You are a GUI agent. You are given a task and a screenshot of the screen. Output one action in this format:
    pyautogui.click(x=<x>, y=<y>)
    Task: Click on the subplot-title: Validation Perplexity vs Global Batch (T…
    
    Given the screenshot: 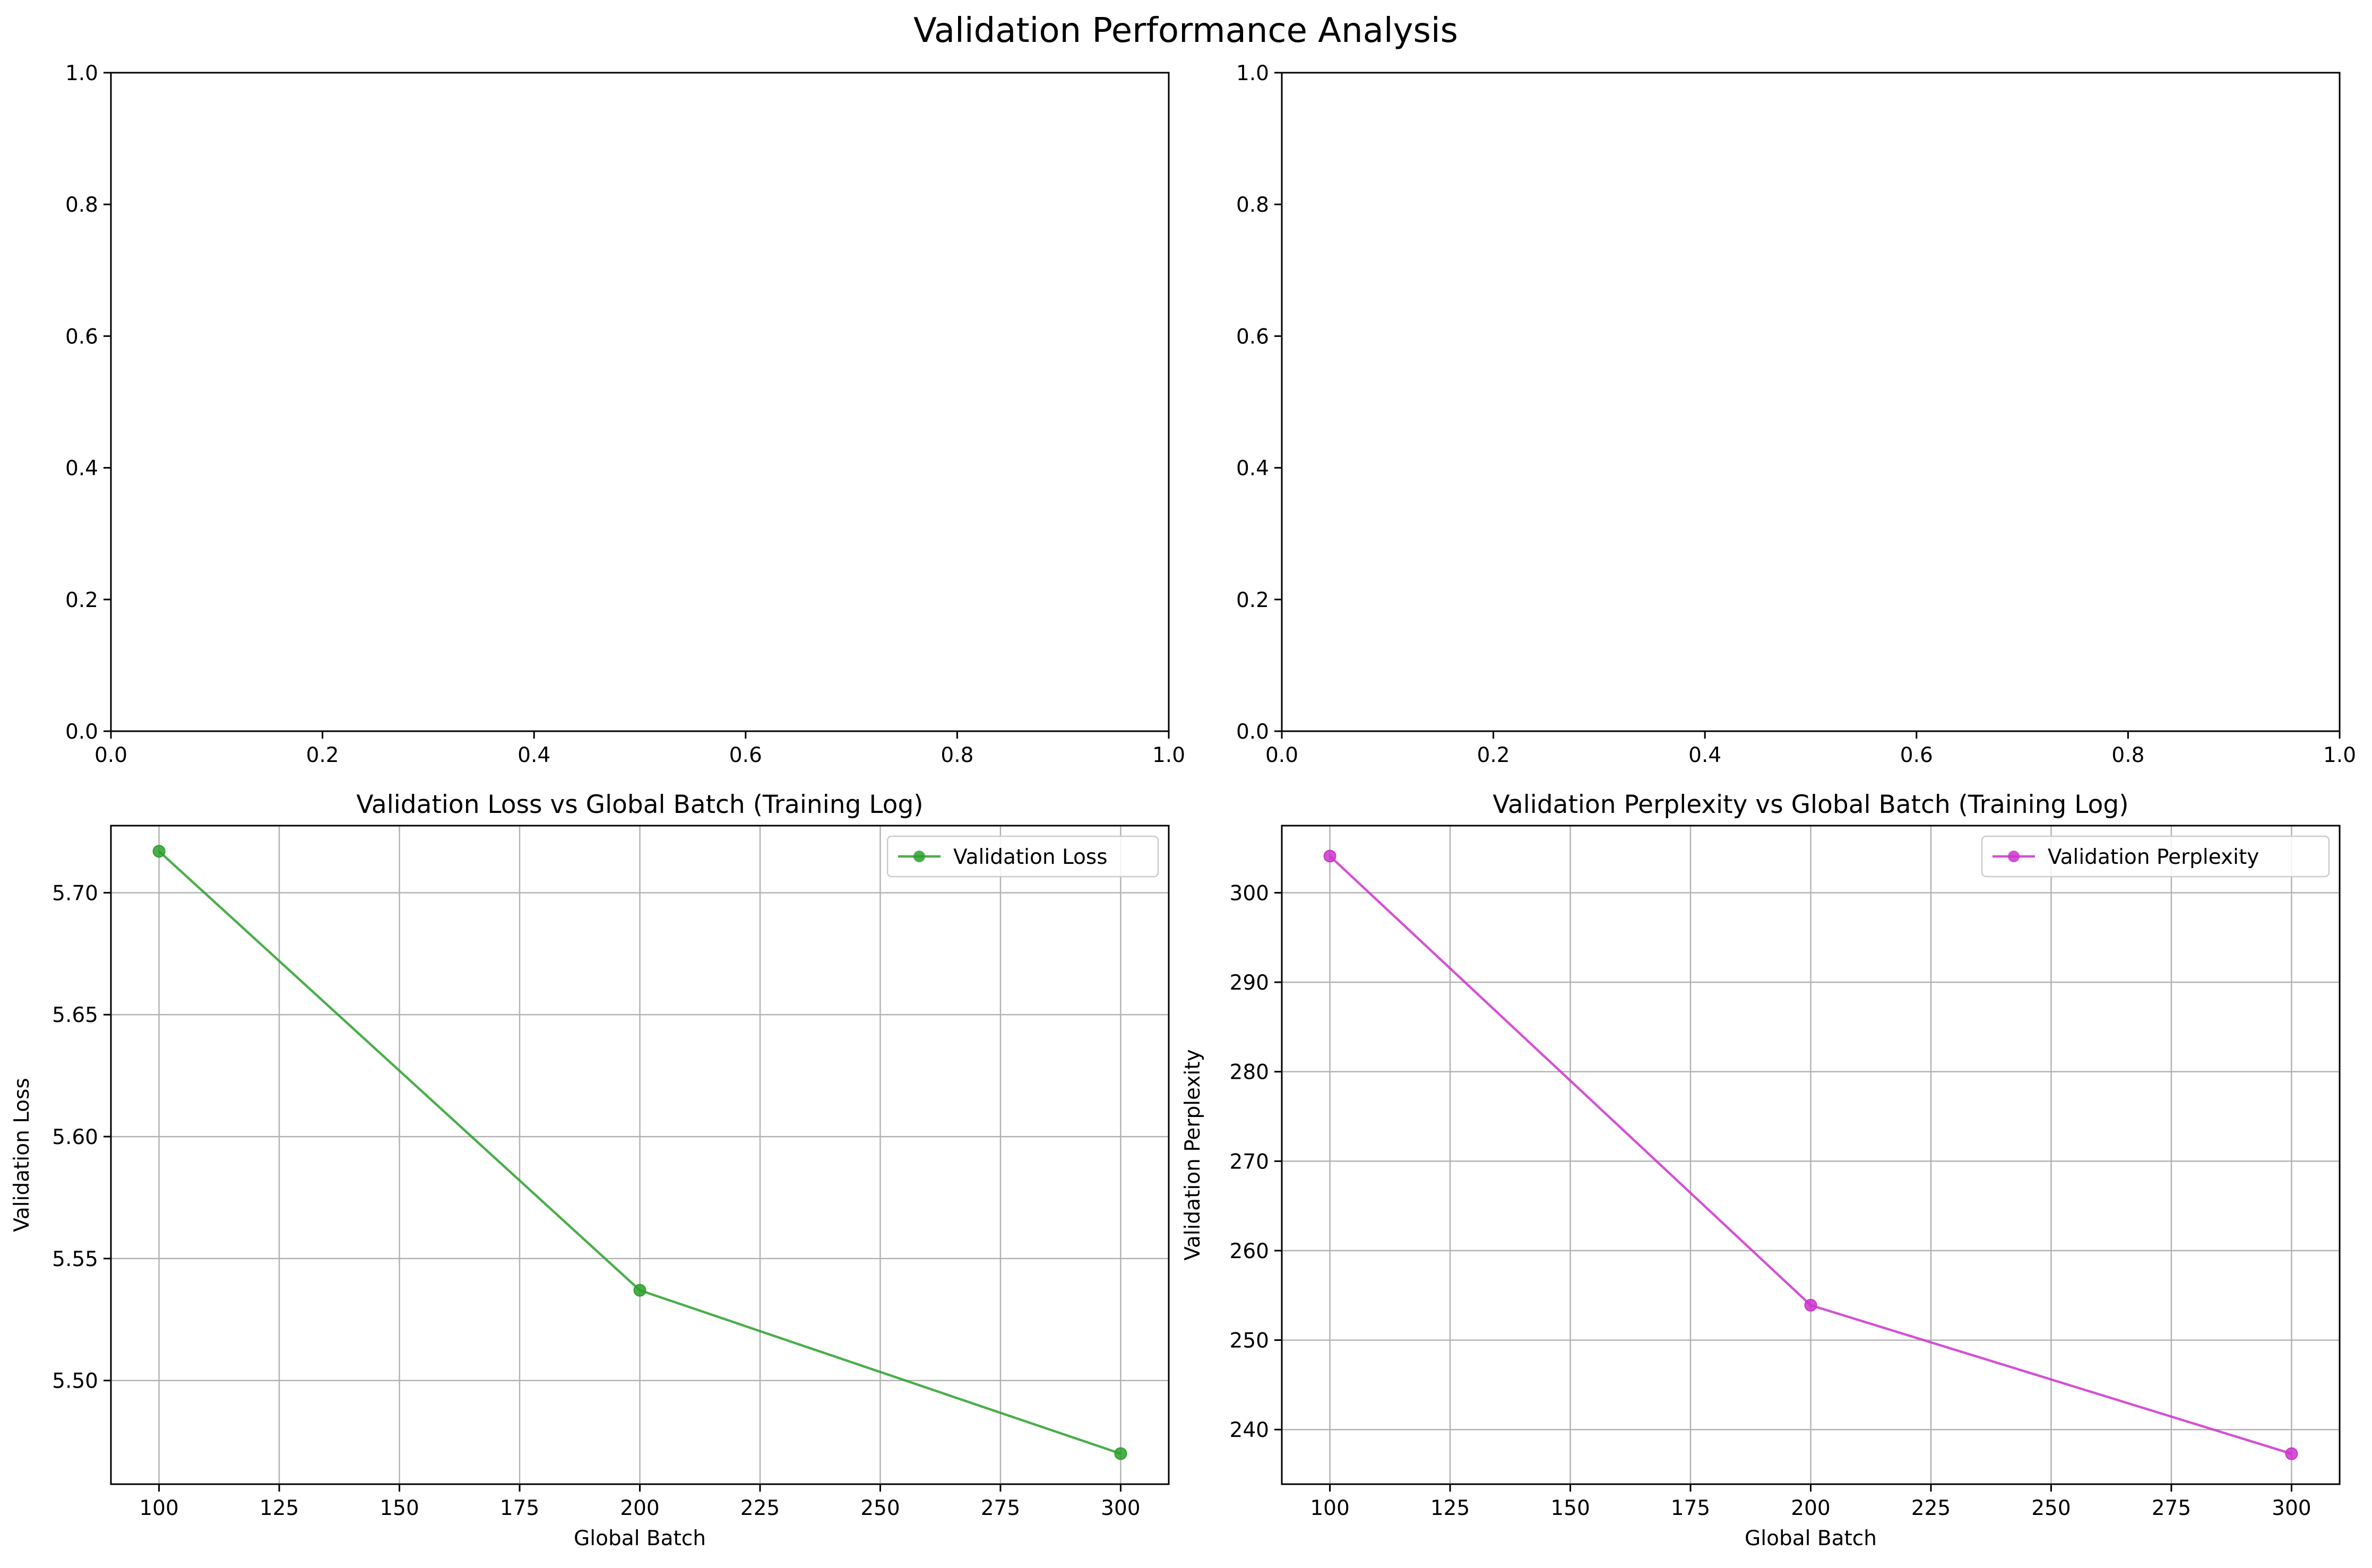 What is the action you would take?
    pyautogui.click(x=1810, y=804)
    